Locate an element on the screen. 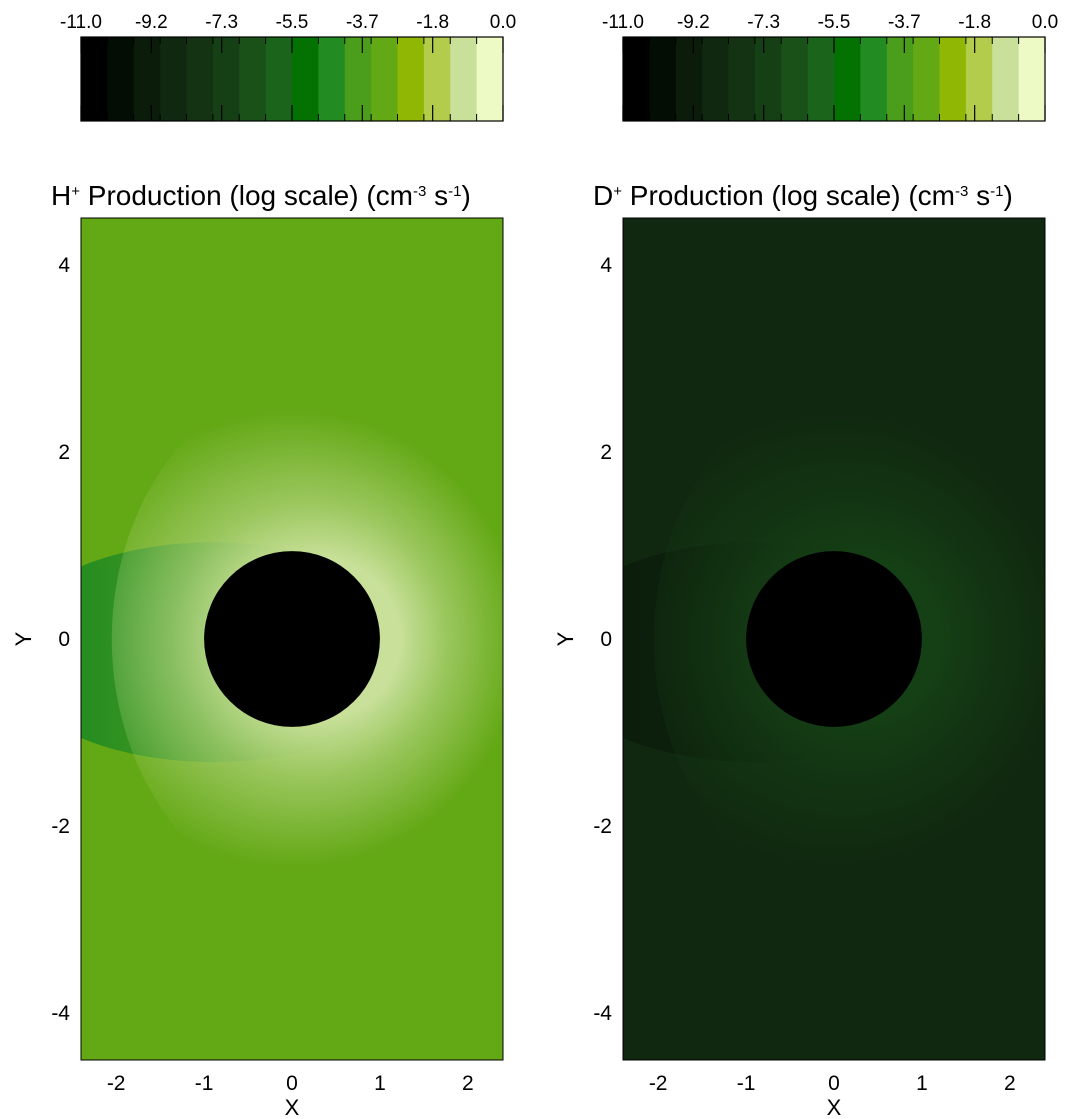  title-species: D is located at coordinates (603, 195).